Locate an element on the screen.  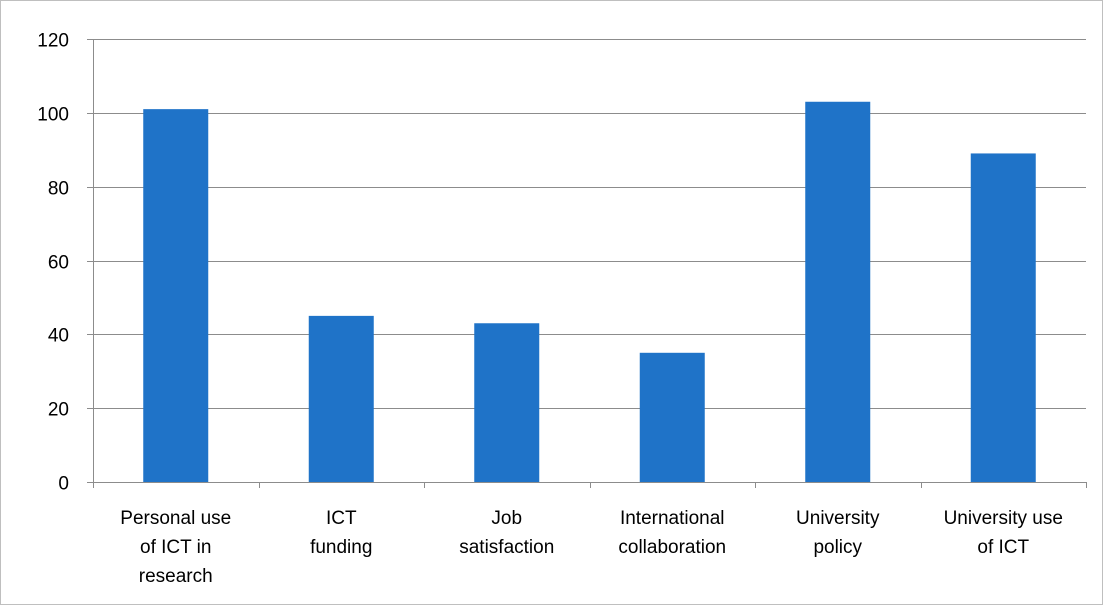
x-category-label-line: University is located at coordinates (838, 518).